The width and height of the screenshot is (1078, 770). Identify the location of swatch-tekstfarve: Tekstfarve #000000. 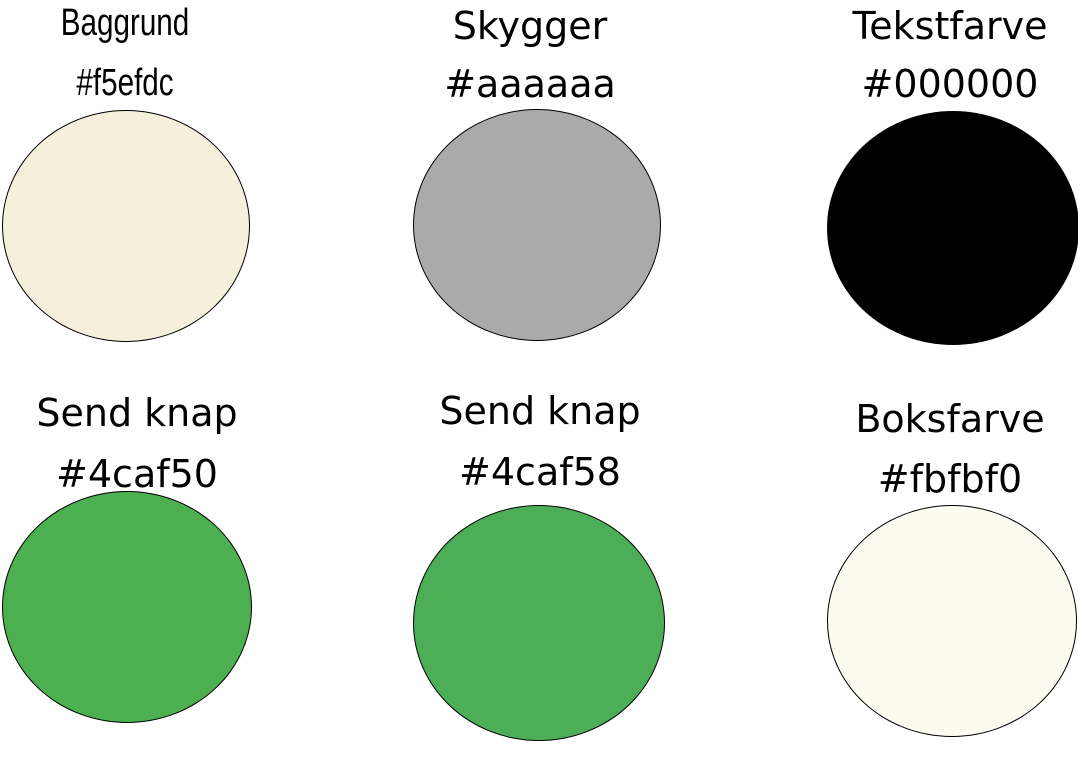
(924, 192).